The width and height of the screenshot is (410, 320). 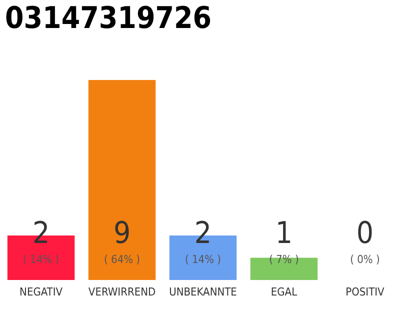 I want to click on annotation: ( 0% ), so click(x=365, y=259).